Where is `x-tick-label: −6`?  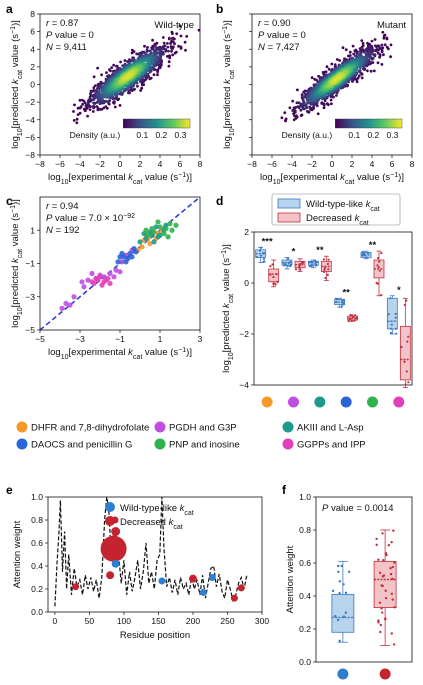 x-tick-label: −6 is located at coordinates (272, 164).